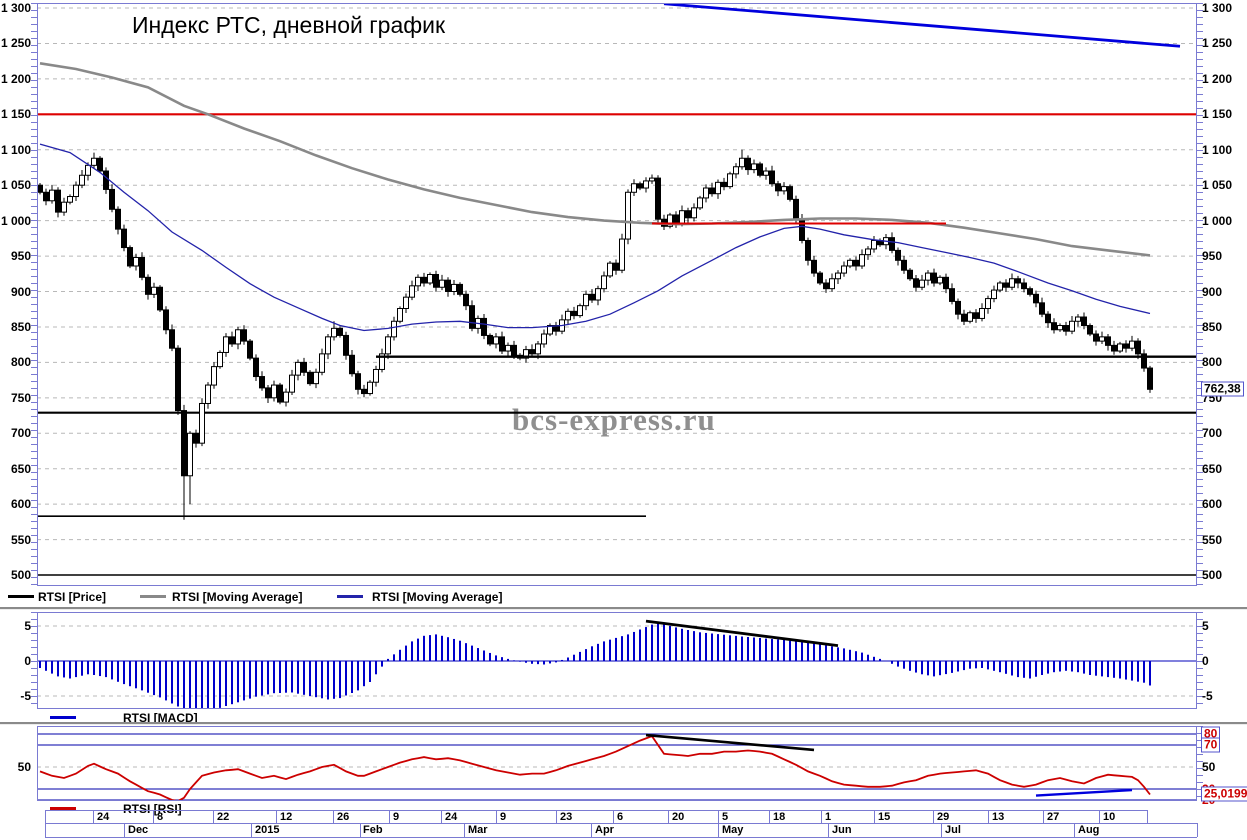 The width and height of the screenshot is (1247, 840). Describe the element at coordinates (286, 817) in the screenshot. I see `date-day-label: 12` at that location.